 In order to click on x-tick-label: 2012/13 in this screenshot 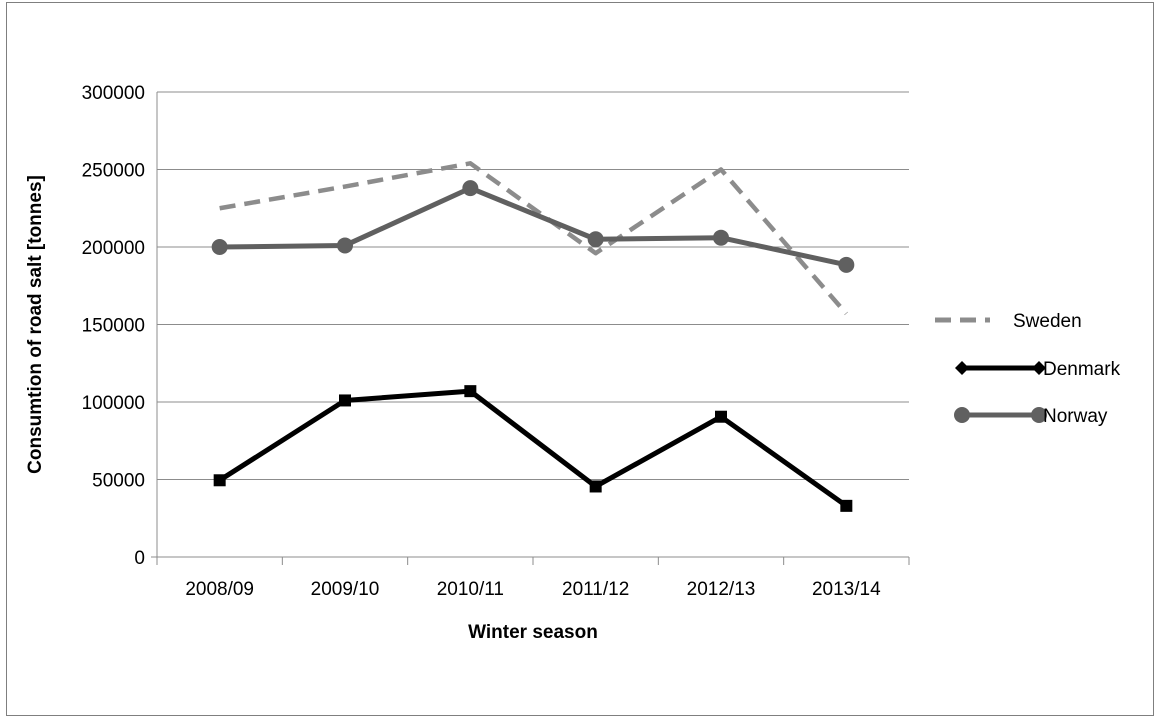, I will do `click(721, 589)`.